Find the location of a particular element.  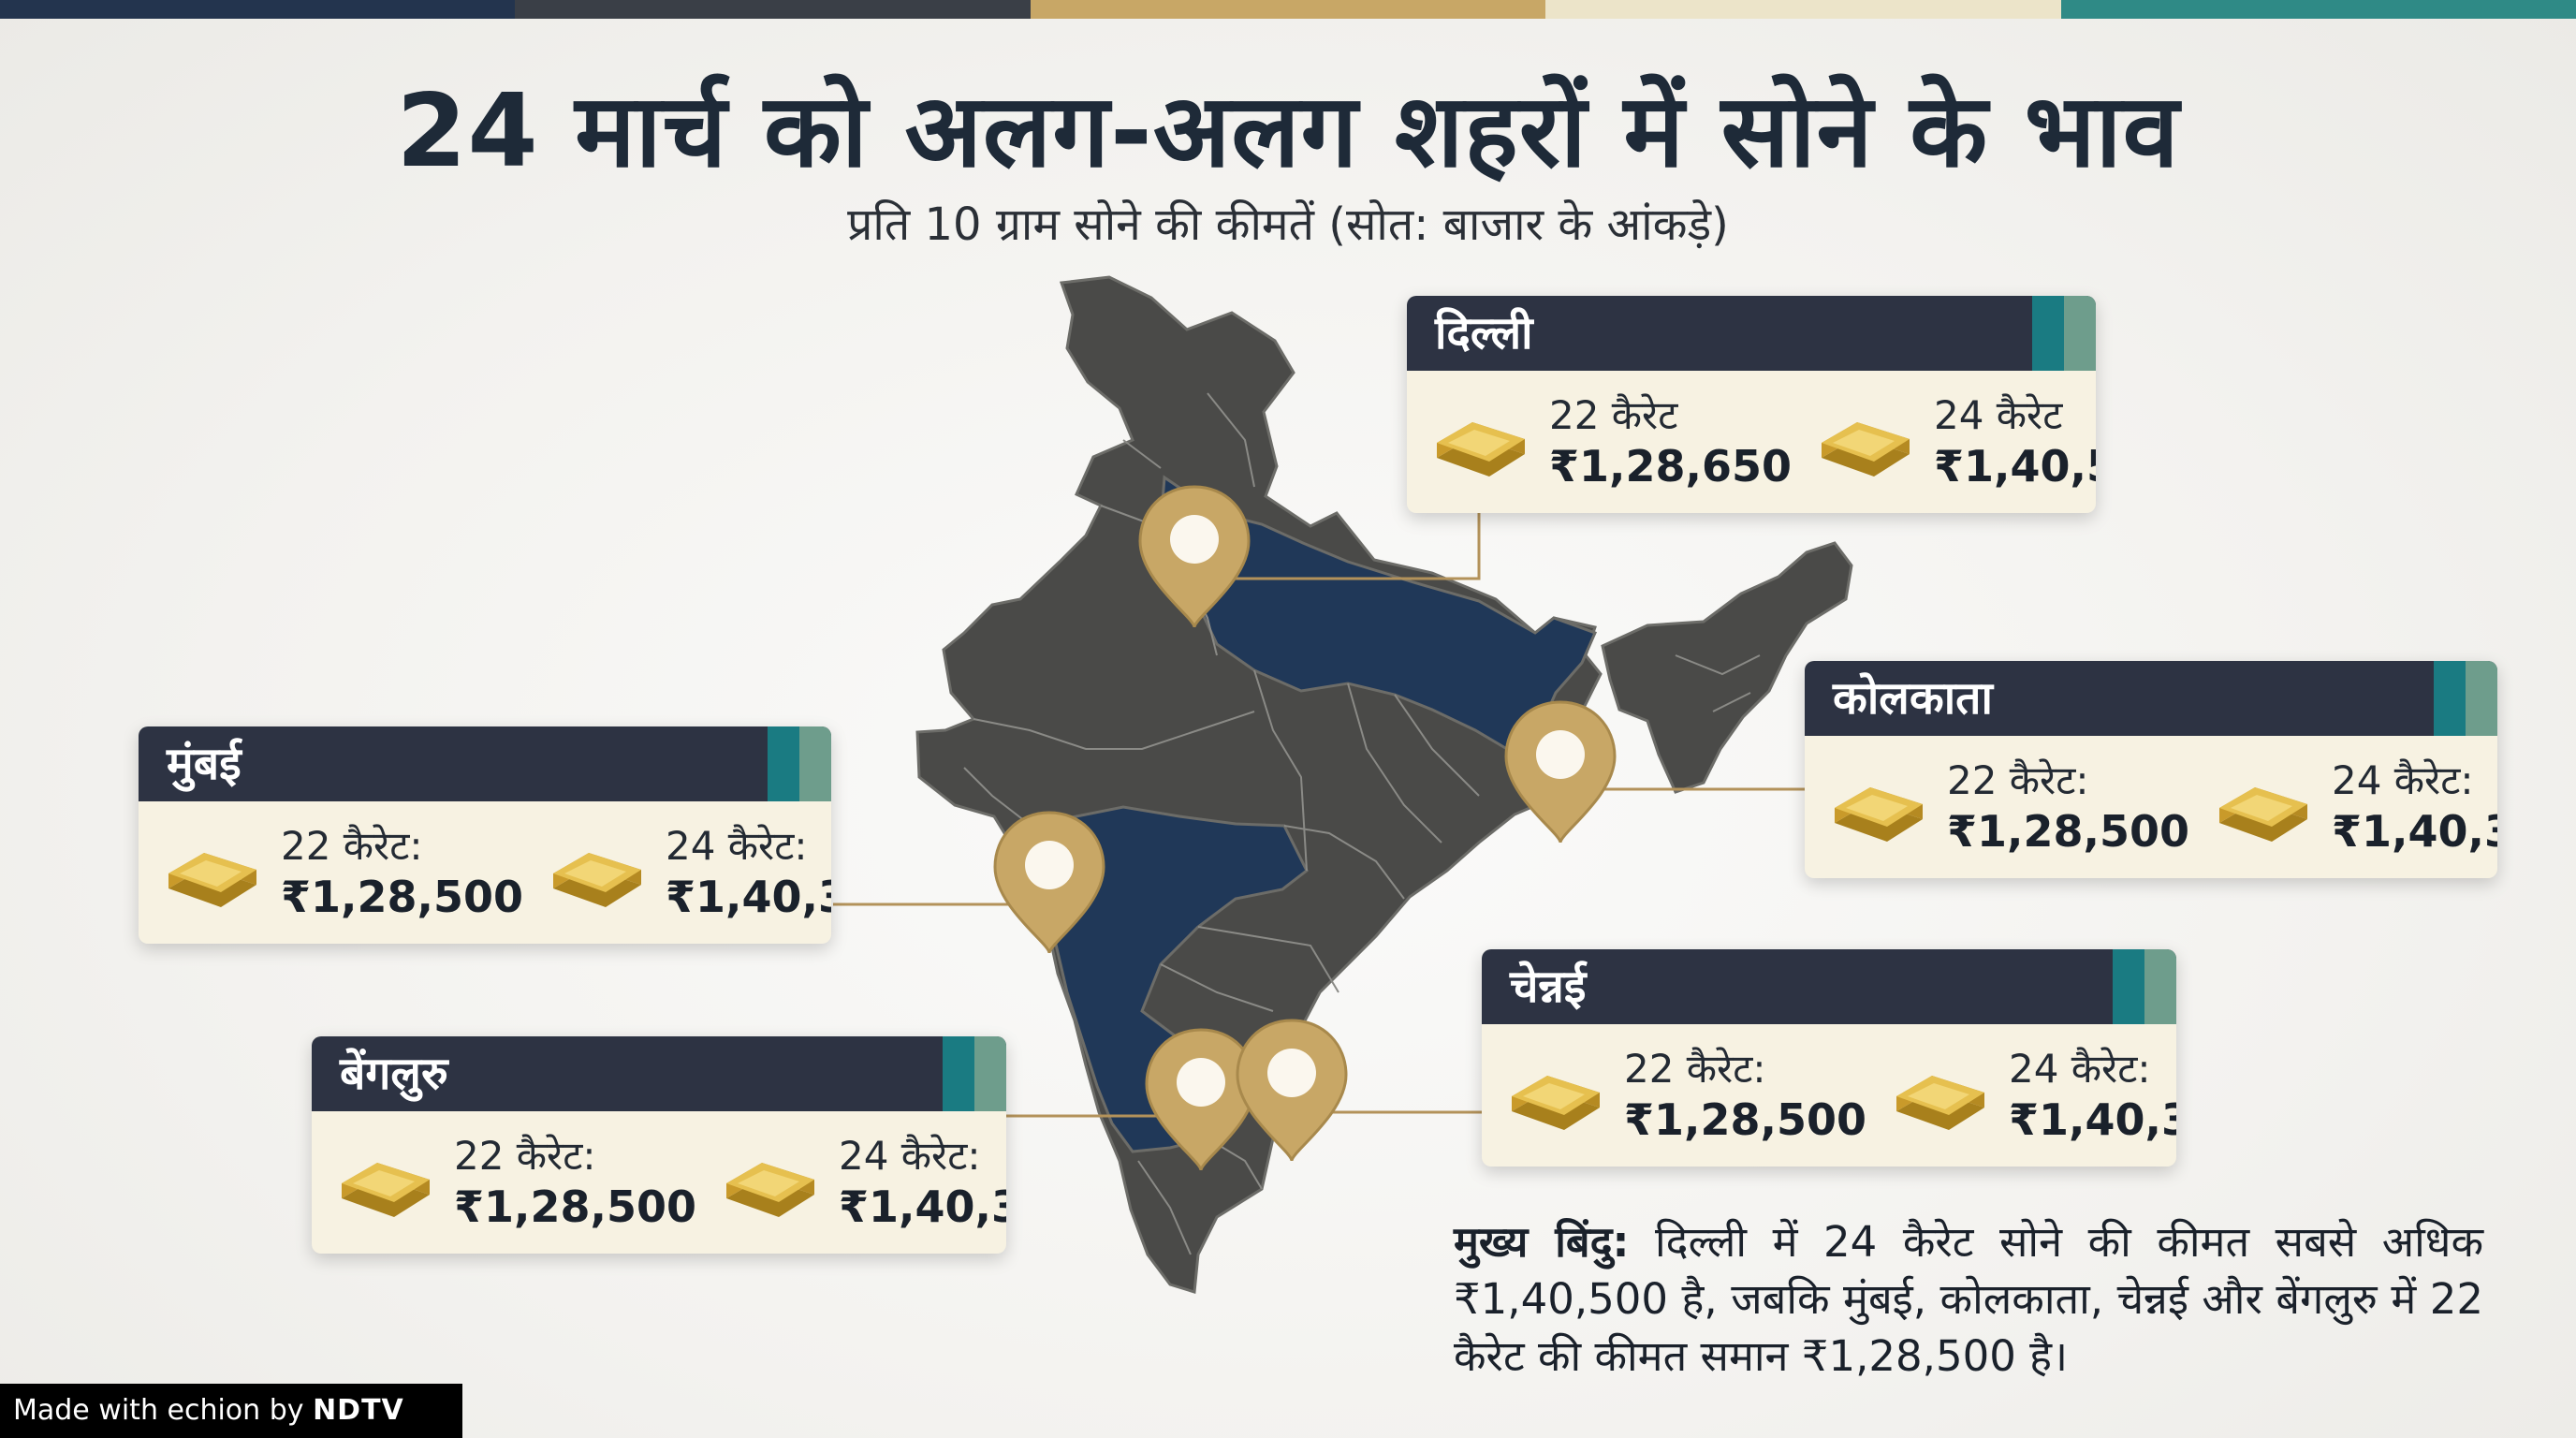

key-point-label: मुख्य बिंदु: is located at coordinates (1542, 1242).